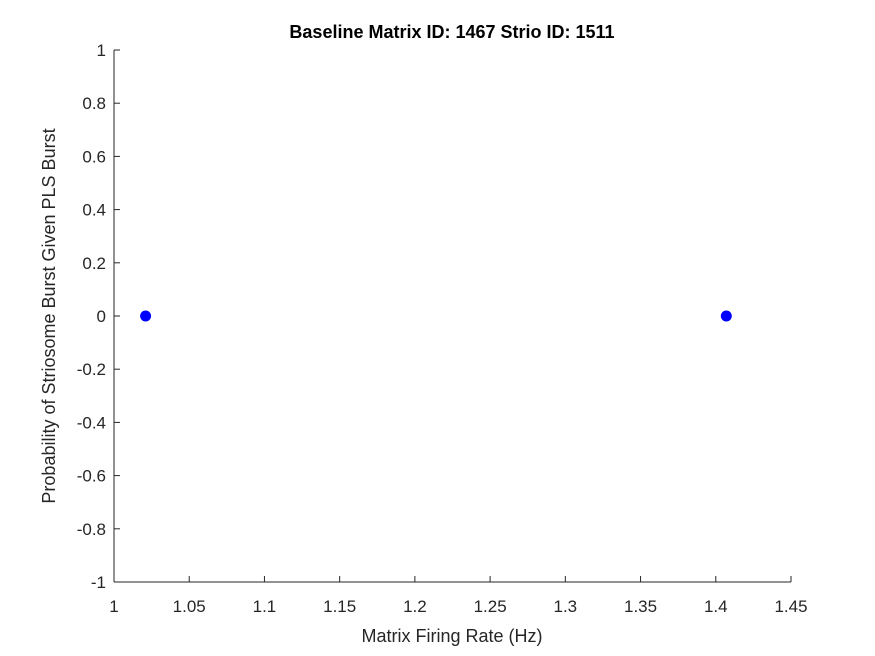 The height and width of the screenshot is (656, 875). Describe the element at coordinates (490, 606) in the screenshot. I see `x-tick-label: 1.25` at that location.